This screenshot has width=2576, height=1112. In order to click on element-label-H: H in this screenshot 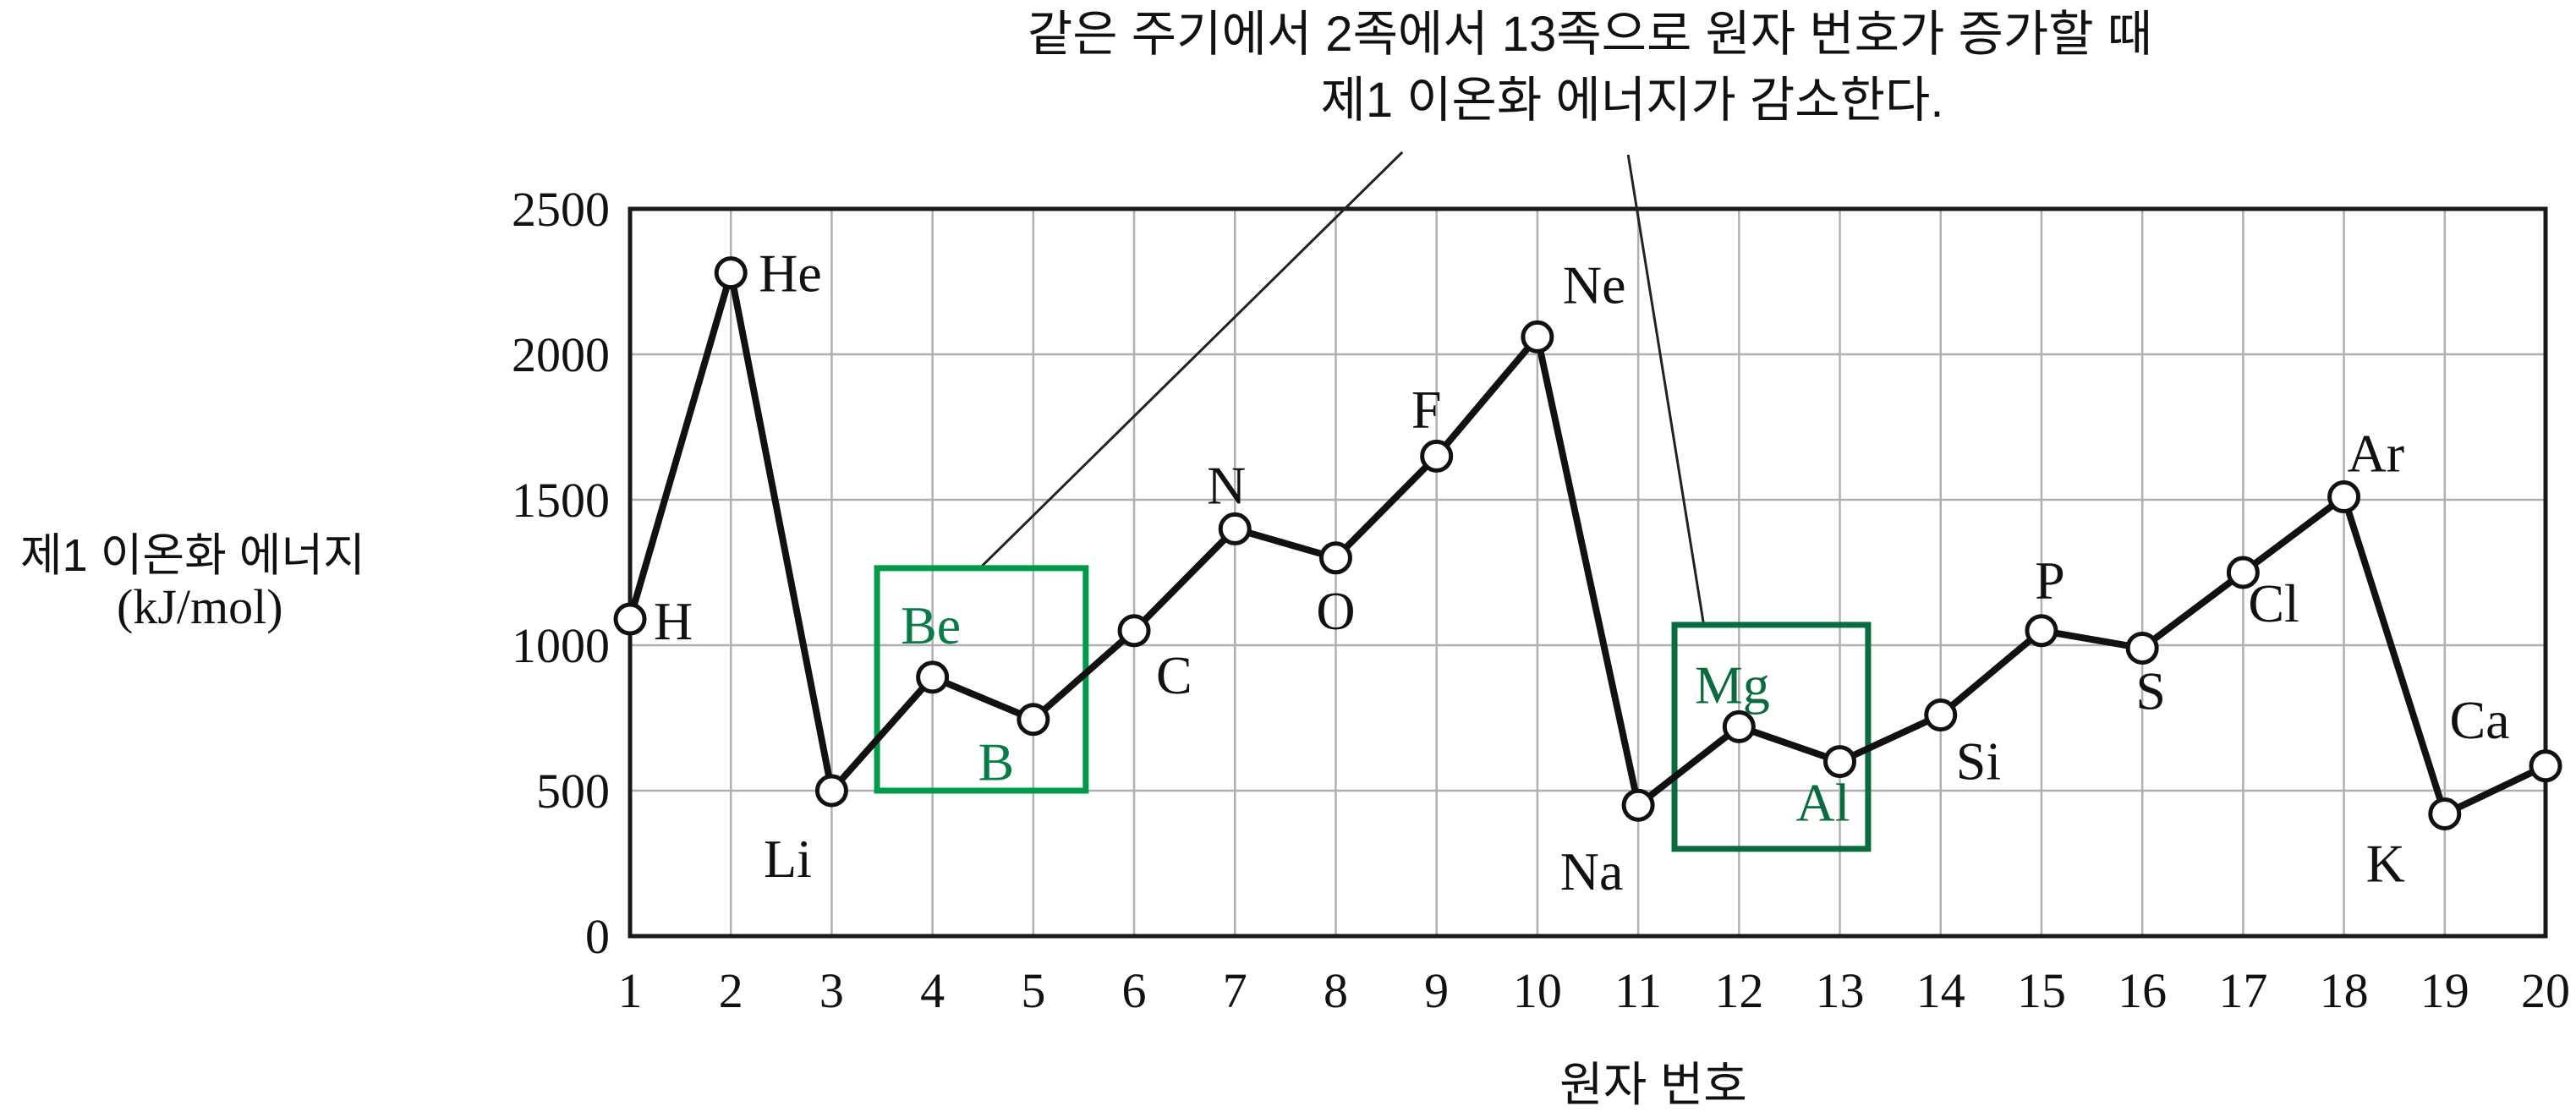, I will do `click(673, 621)`.